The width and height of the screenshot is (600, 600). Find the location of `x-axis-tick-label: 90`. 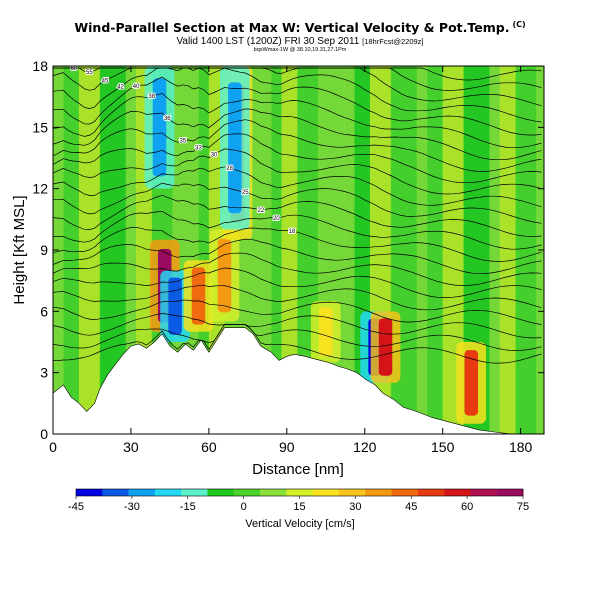

x-axis-tick-label: 90 is located at coordinates (287, 447).